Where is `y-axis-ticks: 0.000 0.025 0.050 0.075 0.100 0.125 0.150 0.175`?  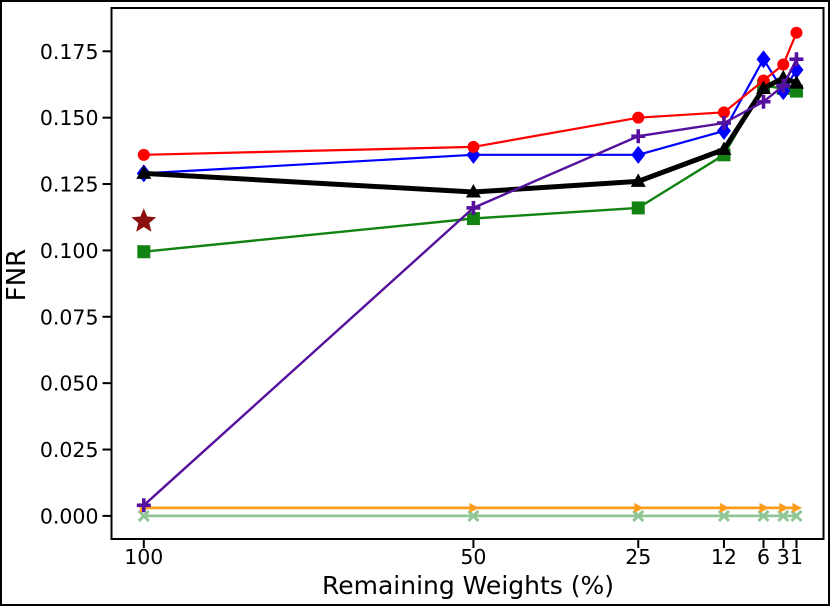 y-axis-ticks: 0.000 0.025 0.050 0.075 0.100 0.125 0.150 0.175 is located at coordinates (75, 284).